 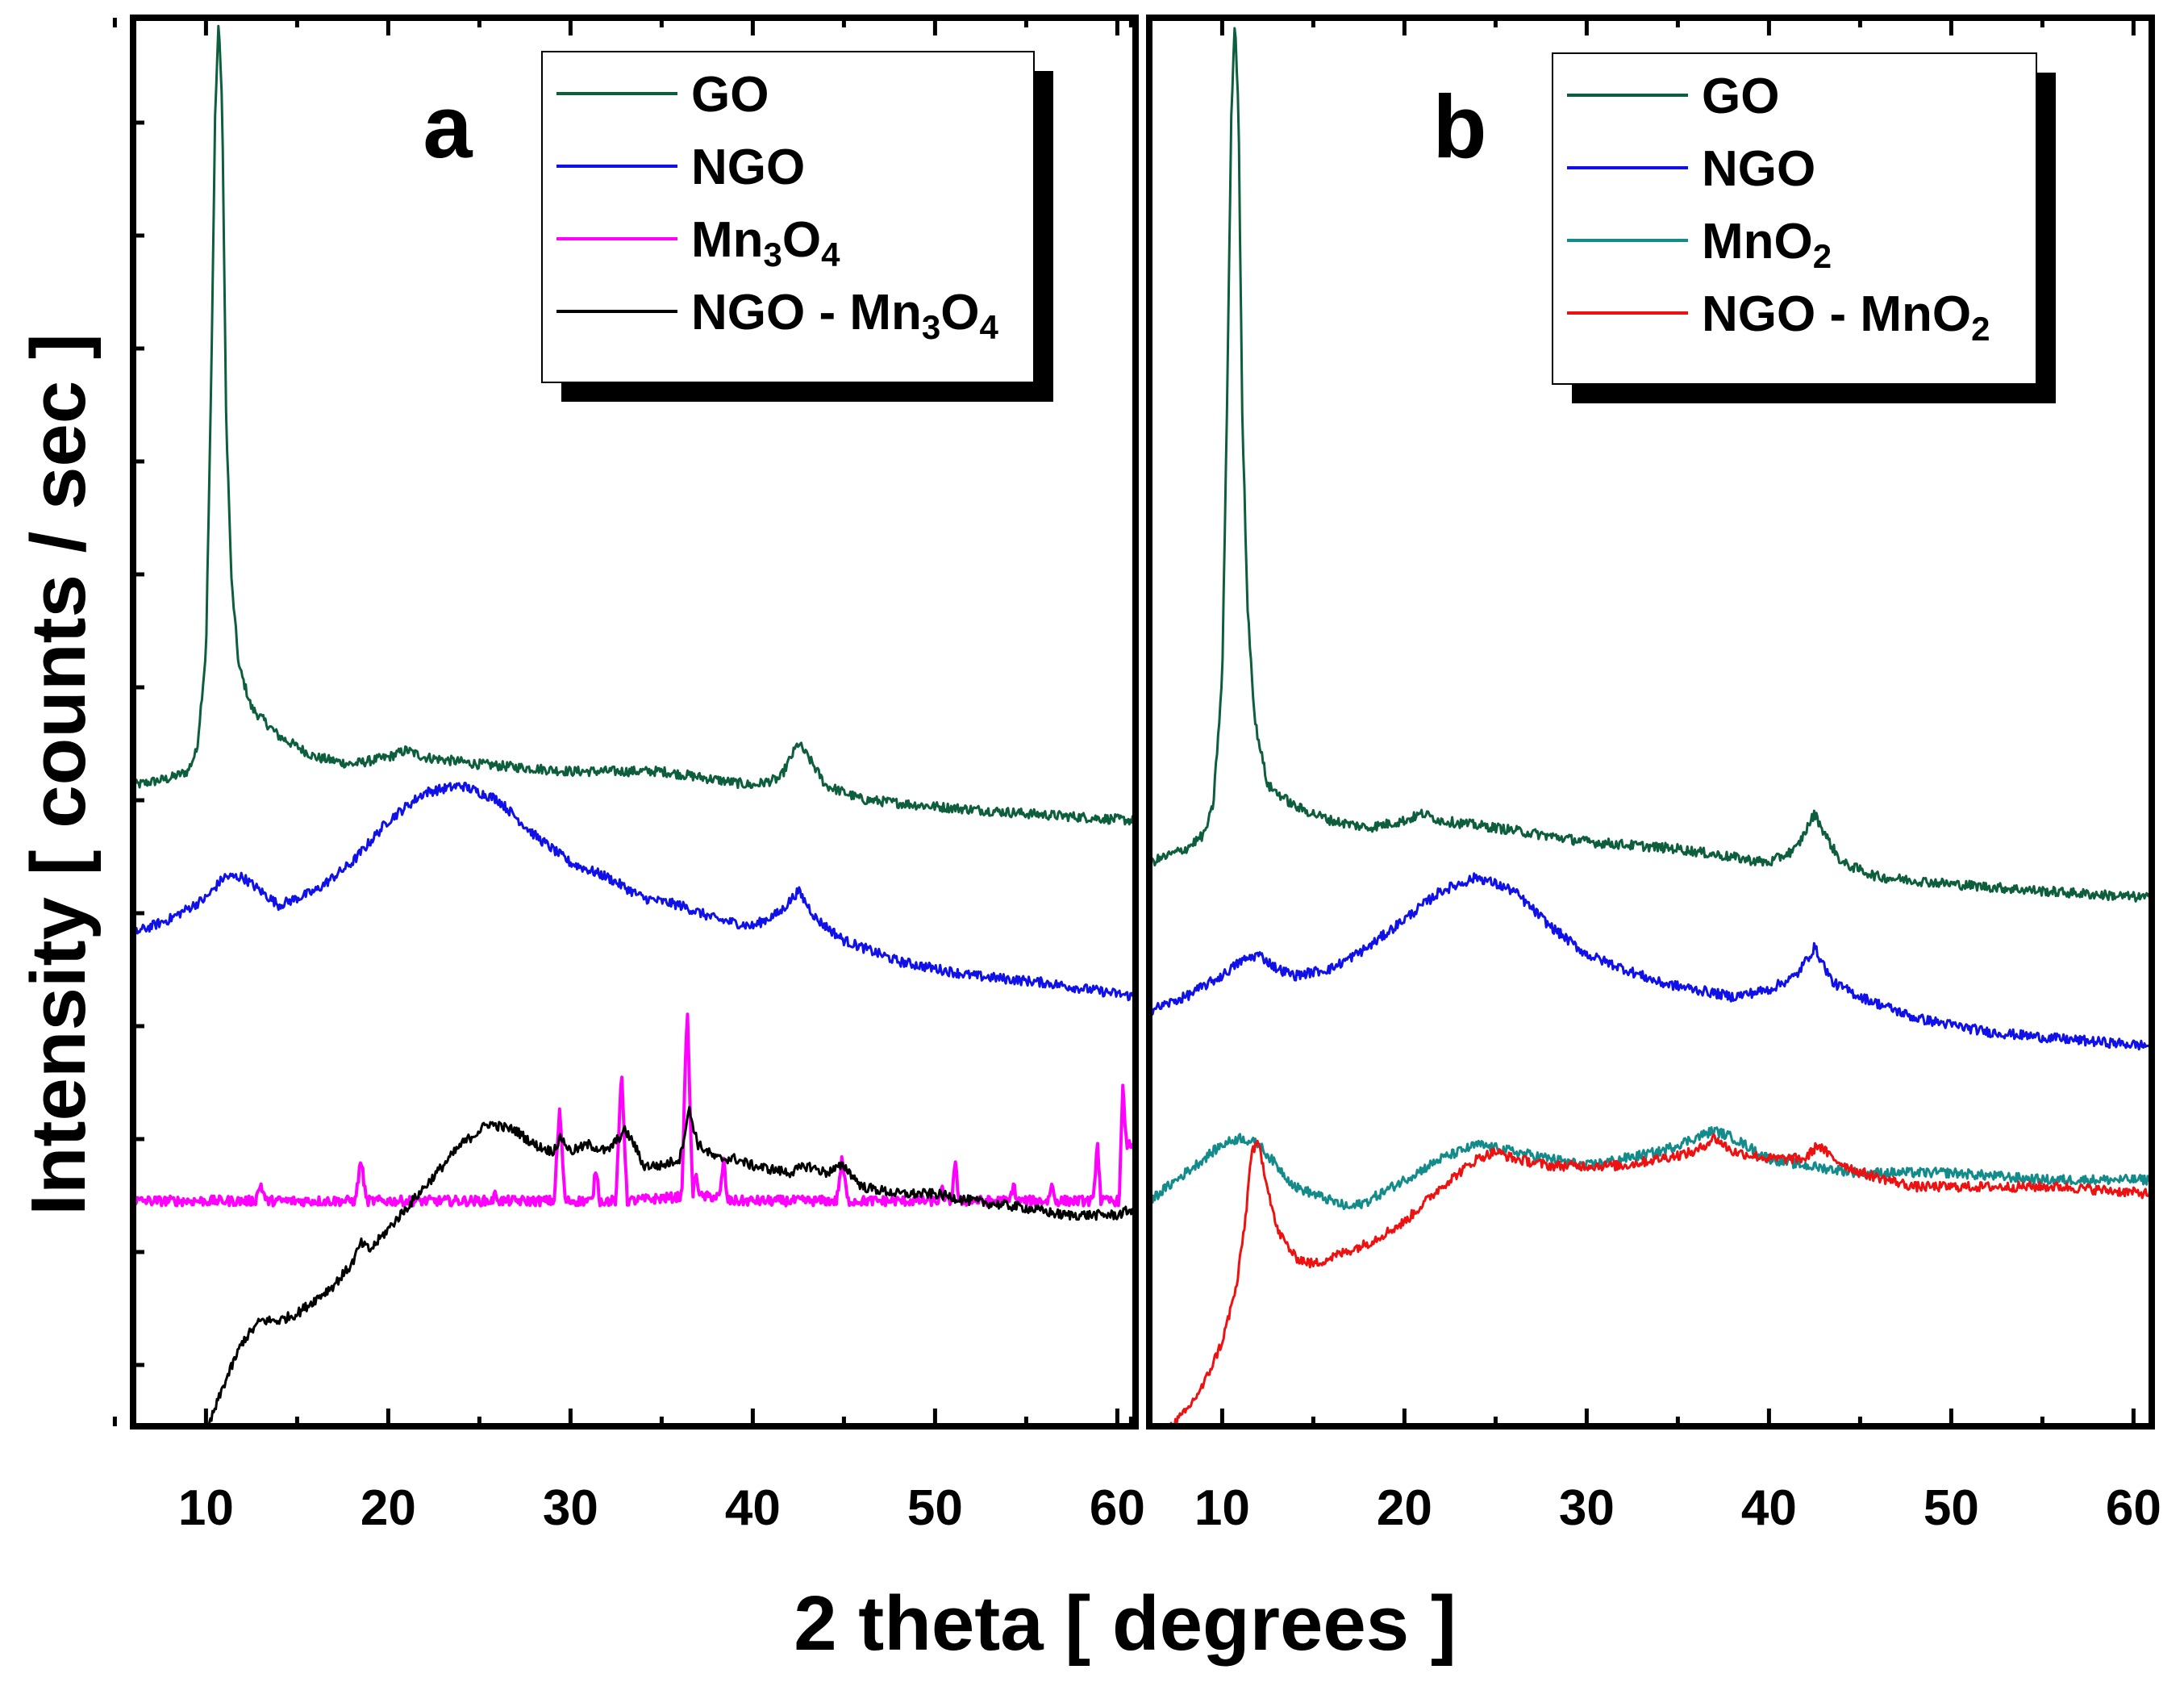 What do you see at coordinates (1459, 127) in the screenshot?
I see `panel-label: b` at bounding box center [1459, 127].